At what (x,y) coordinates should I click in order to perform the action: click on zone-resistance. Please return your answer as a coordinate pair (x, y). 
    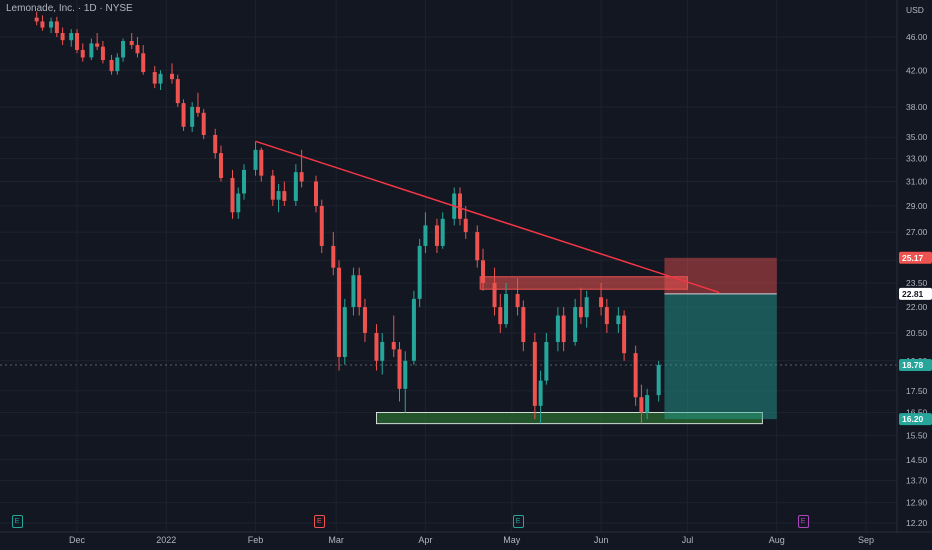
    Looking at the image, I should click on (583, 283).